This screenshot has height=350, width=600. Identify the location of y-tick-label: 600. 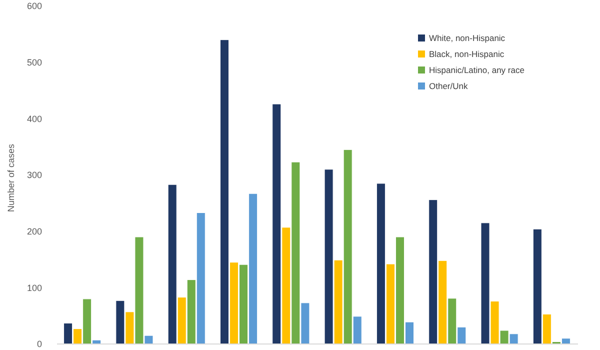
(34, 6).